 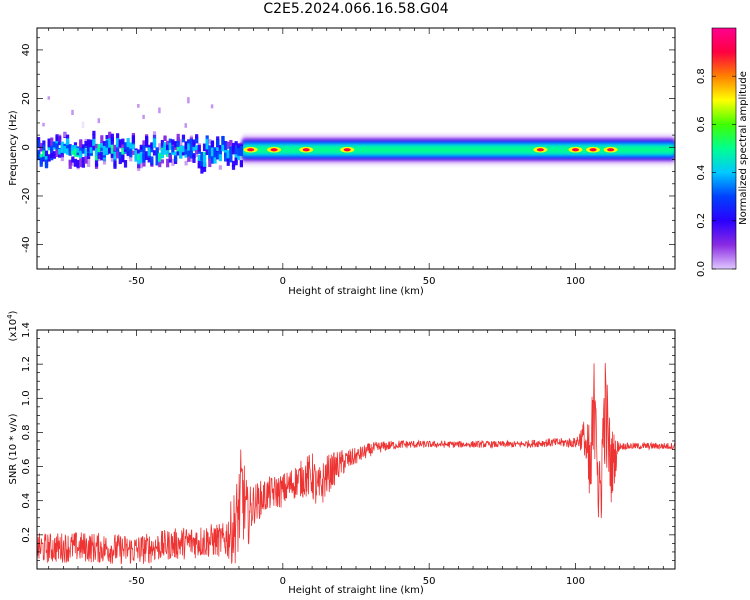 What do you see at coordinates (701, 173) in the screenshot?
I see `colorbar-tick-label: 0.4` at bounding box center [701, 173].